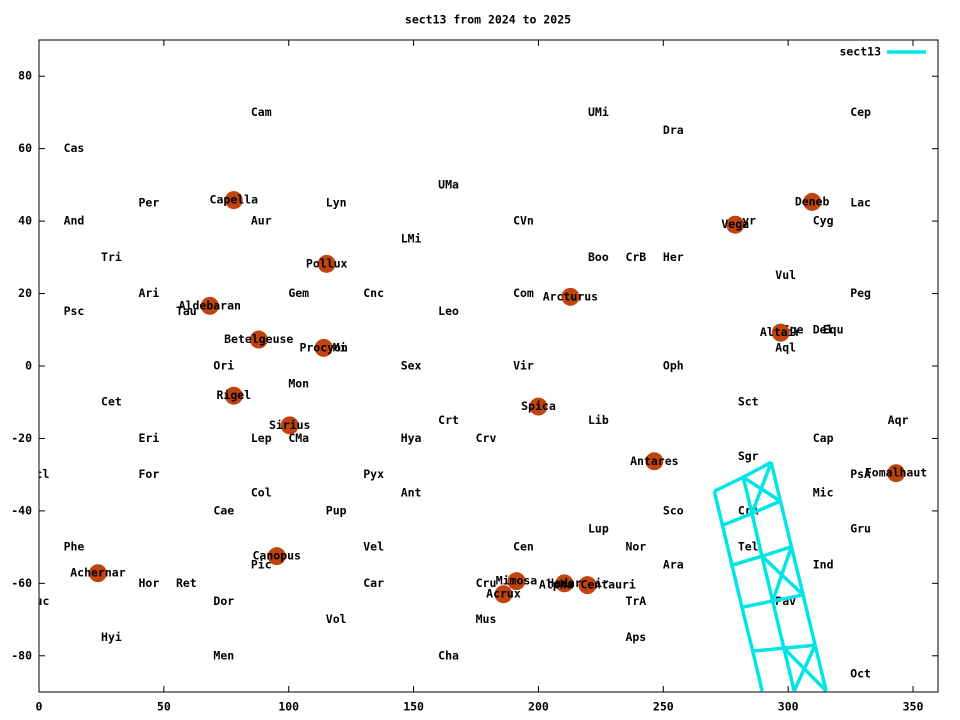  Describe the element at coordinates (336, 203) in the screenshot. I see `constellation-label: Lyn` at that location.